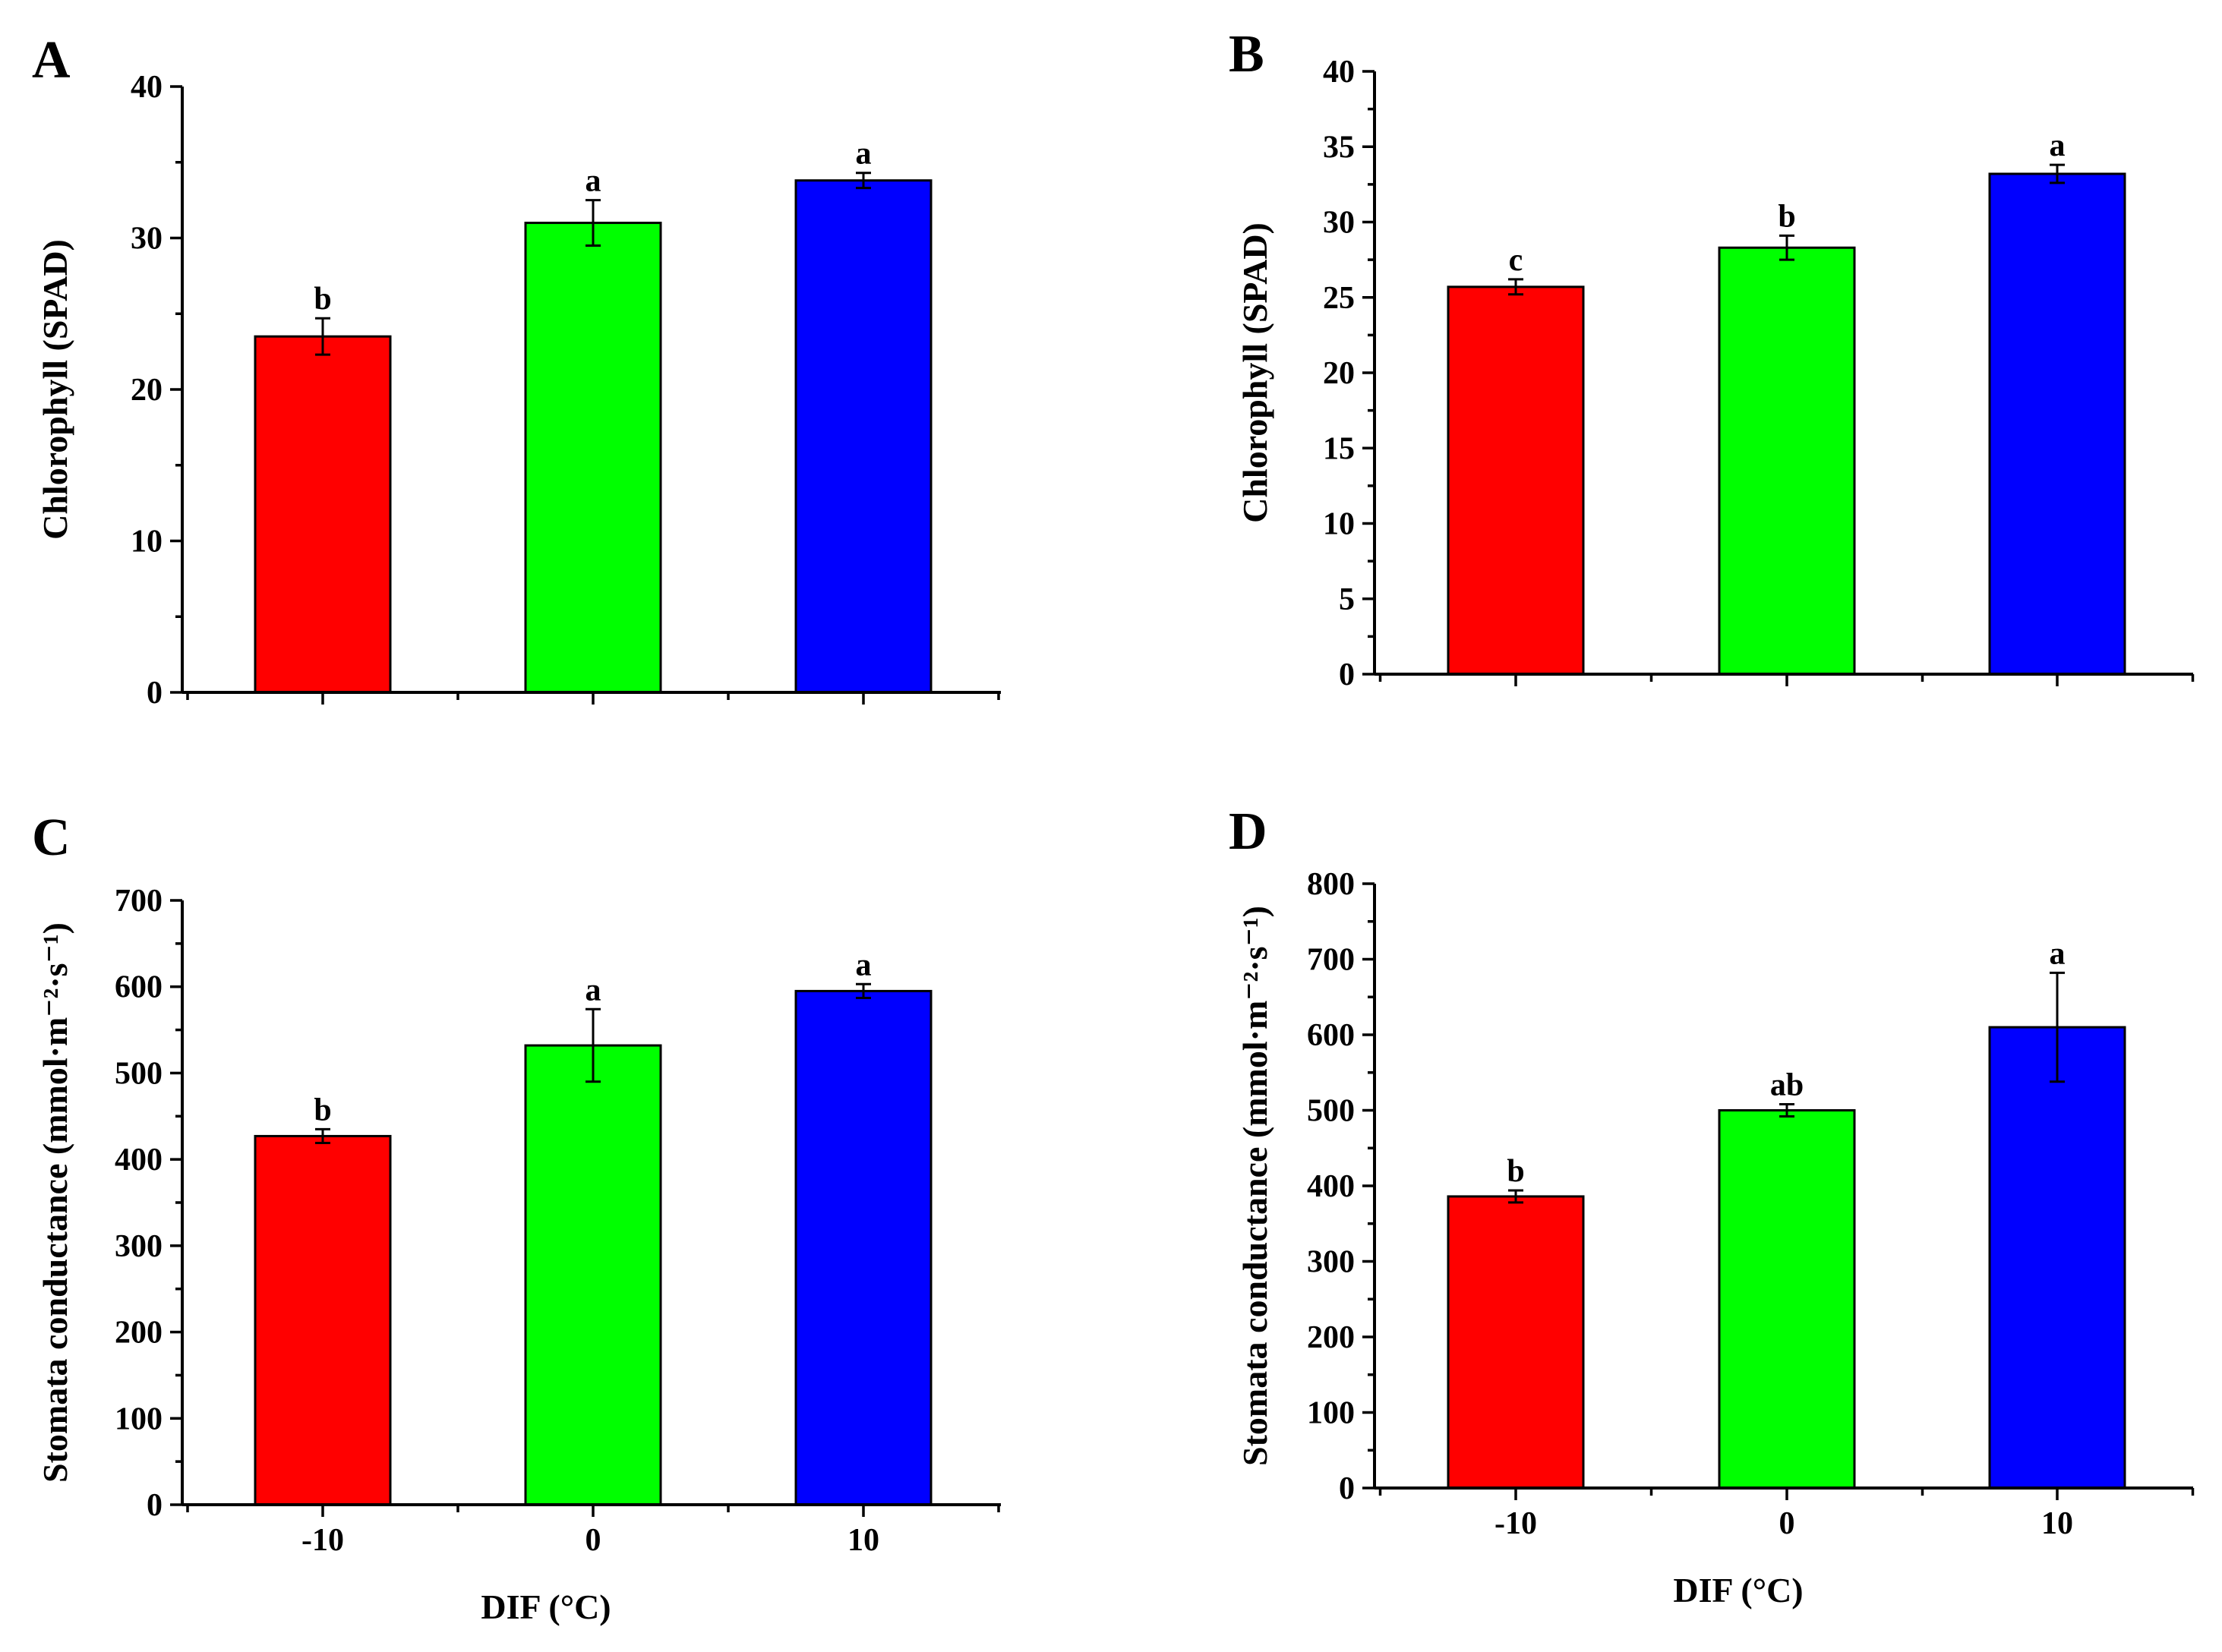 The width and height of the screenshot is (2222, 1652). I want to click on y-tick-label: 25, so click(1339, 298).